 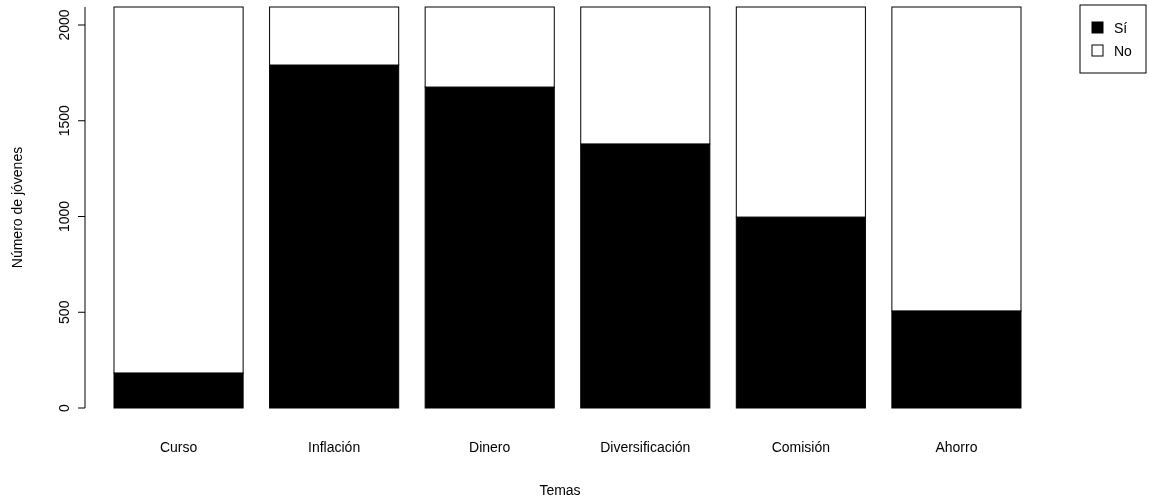 What do you see at coordinates (64, 216) in the screenshot?
I see `y-tick-label: 1000` at bounding box center [64, 216].